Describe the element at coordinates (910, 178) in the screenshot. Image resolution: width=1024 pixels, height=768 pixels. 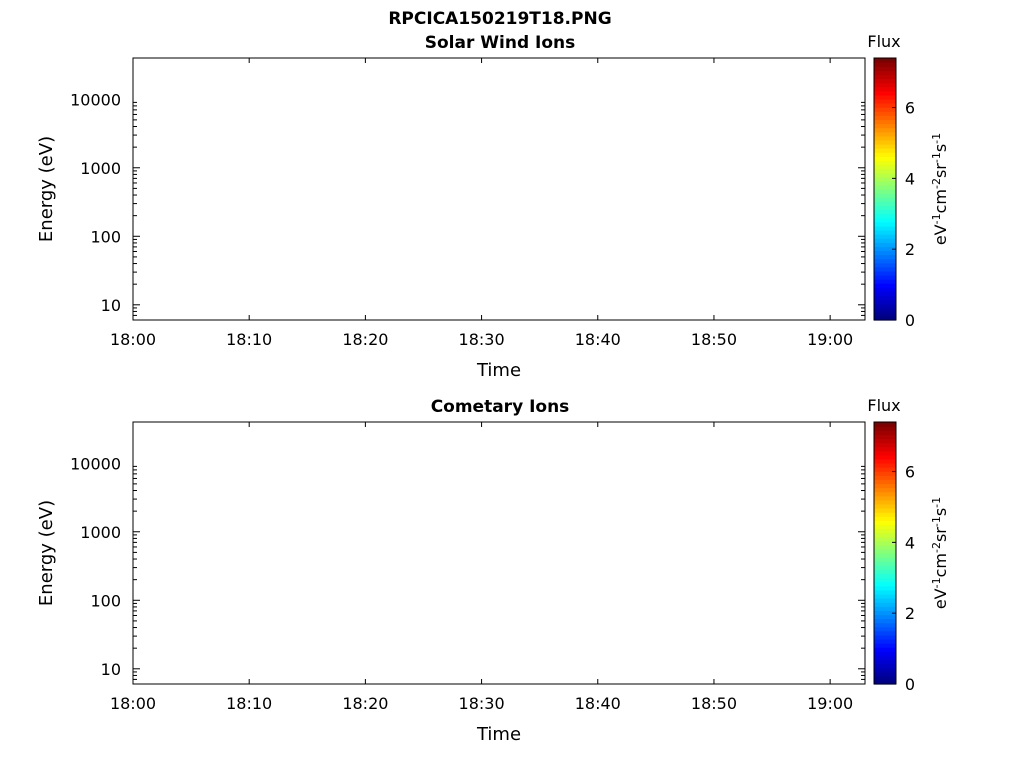
I see `colorbar-tick-label: 4` at that location.